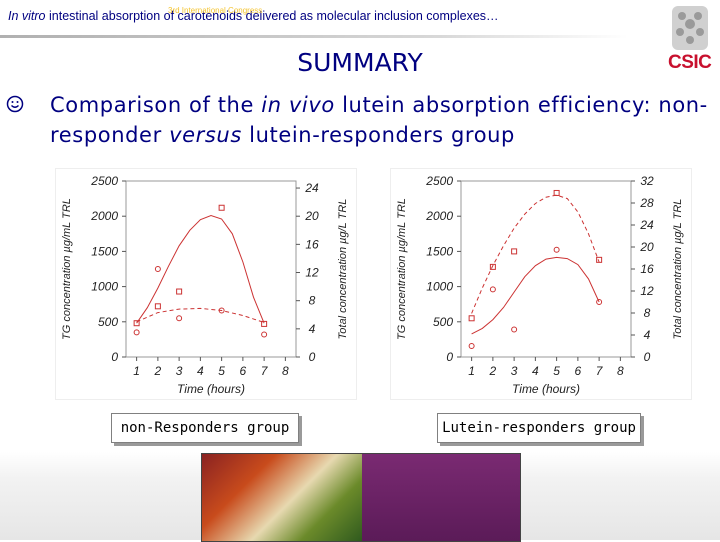  What do you see at coordinates (205, 428) in the screenshot?
I see `caption-non-responders: non-Responders group` at bounding box center [205, 428].